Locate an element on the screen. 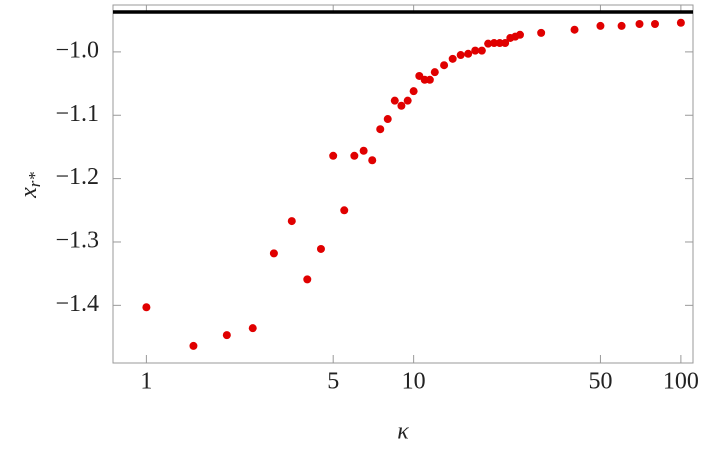  y-tick-label: −1.4 is located at coordinates (77, 304).